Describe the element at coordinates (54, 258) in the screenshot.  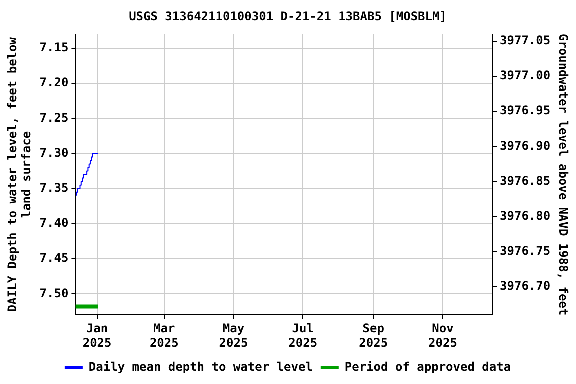
I see `y-tick-label: 7.45` at that location.